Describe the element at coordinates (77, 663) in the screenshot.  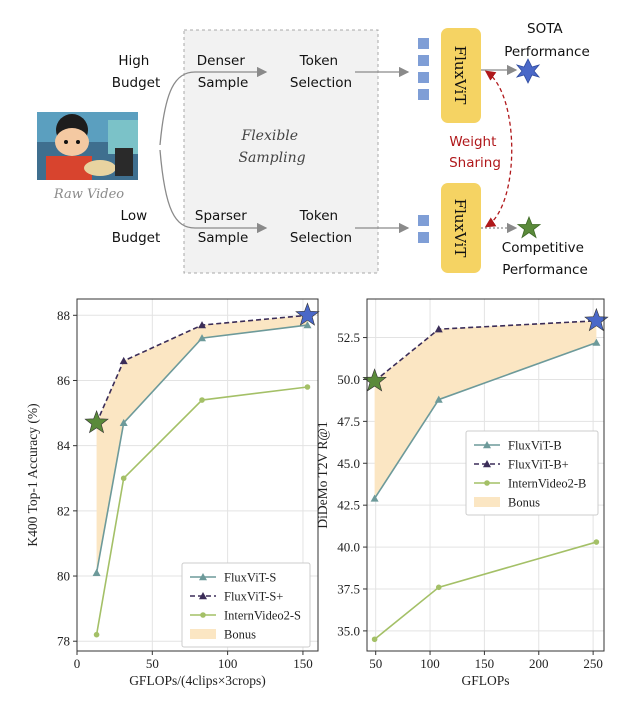
I see `x-tick-label: 0` at that location.